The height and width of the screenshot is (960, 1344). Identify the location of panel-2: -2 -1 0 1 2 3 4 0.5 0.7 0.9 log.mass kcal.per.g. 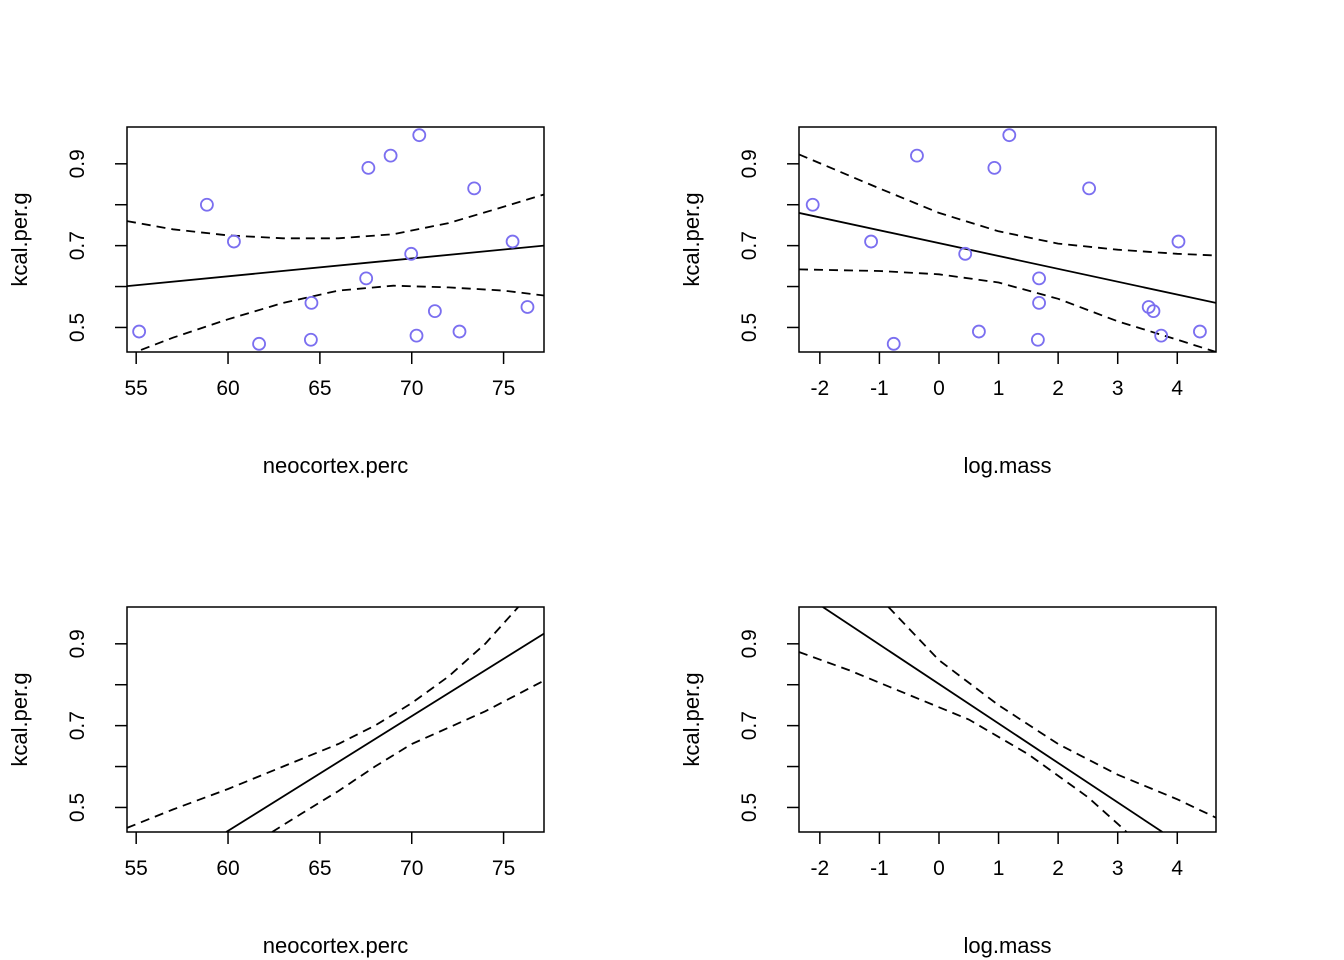
(948, 302).